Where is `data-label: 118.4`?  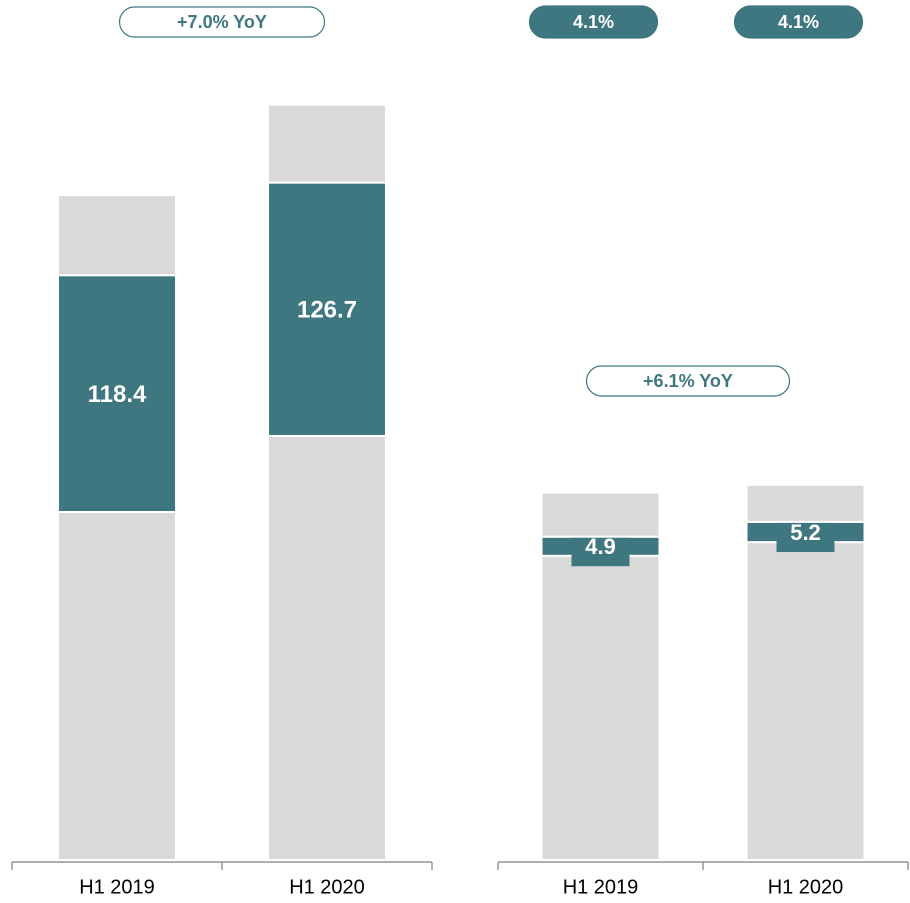
data-label: 118.4 is located at coordinates (117, 394).